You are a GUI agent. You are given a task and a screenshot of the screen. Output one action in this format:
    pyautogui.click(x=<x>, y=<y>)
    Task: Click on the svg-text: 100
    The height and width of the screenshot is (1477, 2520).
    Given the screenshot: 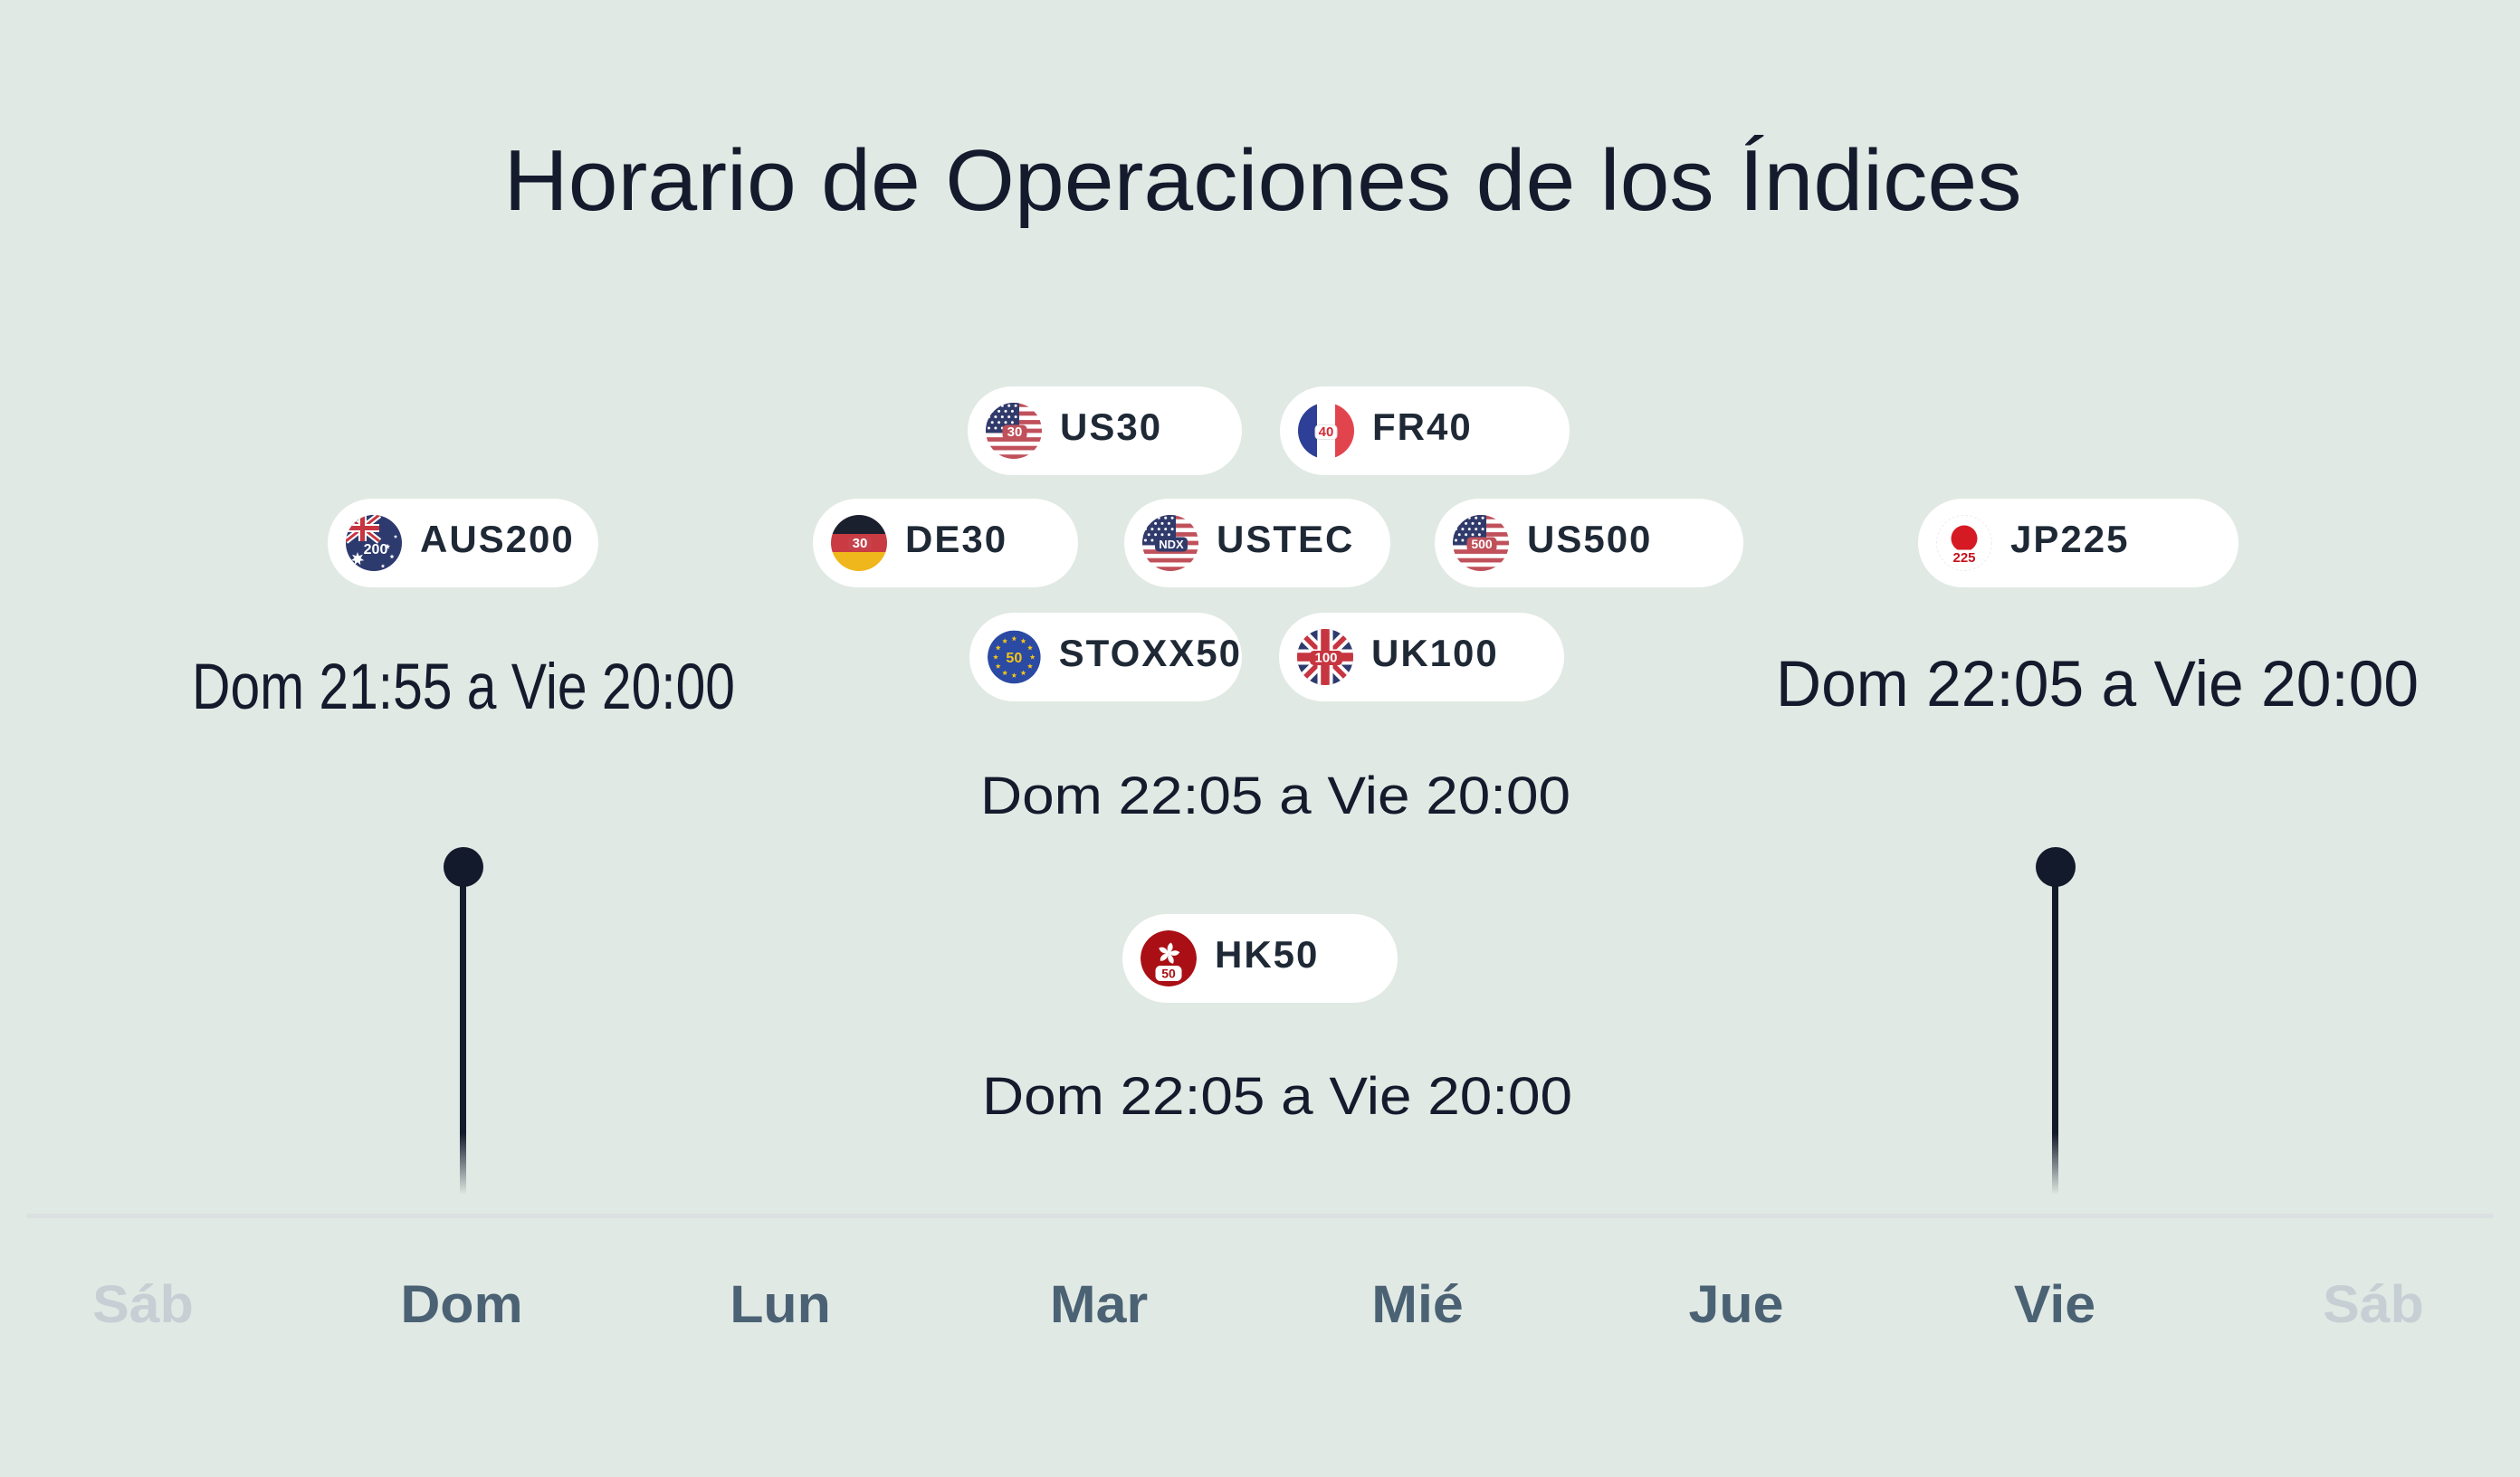 What is the action you would take?
    pyautogui.click(x=1326, y=658)
    